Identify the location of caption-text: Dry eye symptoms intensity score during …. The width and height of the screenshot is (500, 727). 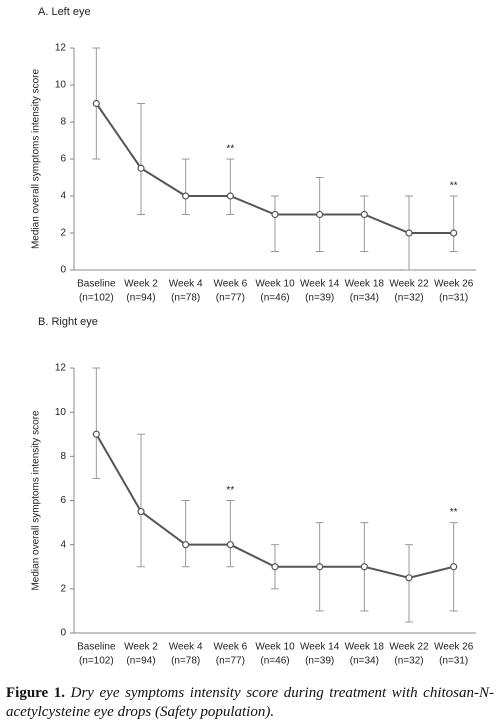
(250, 702).